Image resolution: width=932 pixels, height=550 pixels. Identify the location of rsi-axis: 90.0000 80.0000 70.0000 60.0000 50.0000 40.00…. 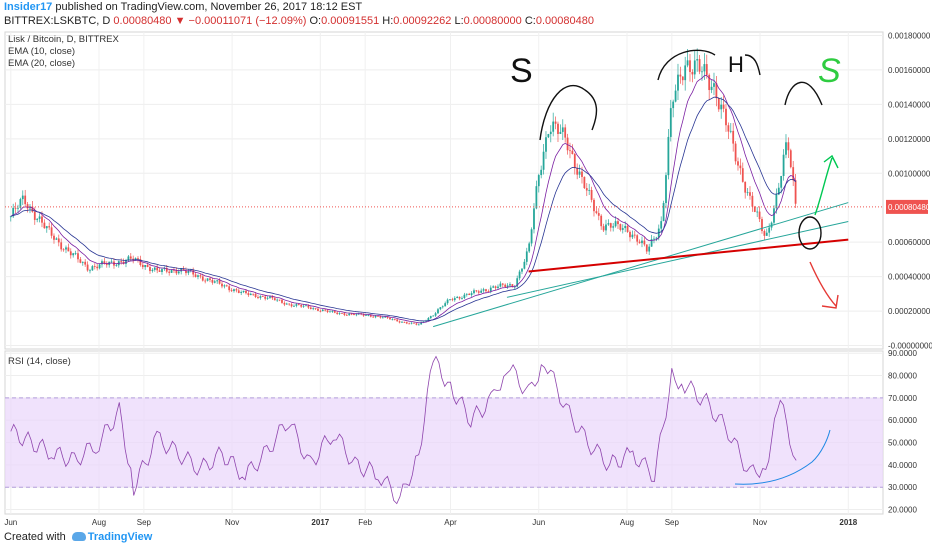
(902, 431).